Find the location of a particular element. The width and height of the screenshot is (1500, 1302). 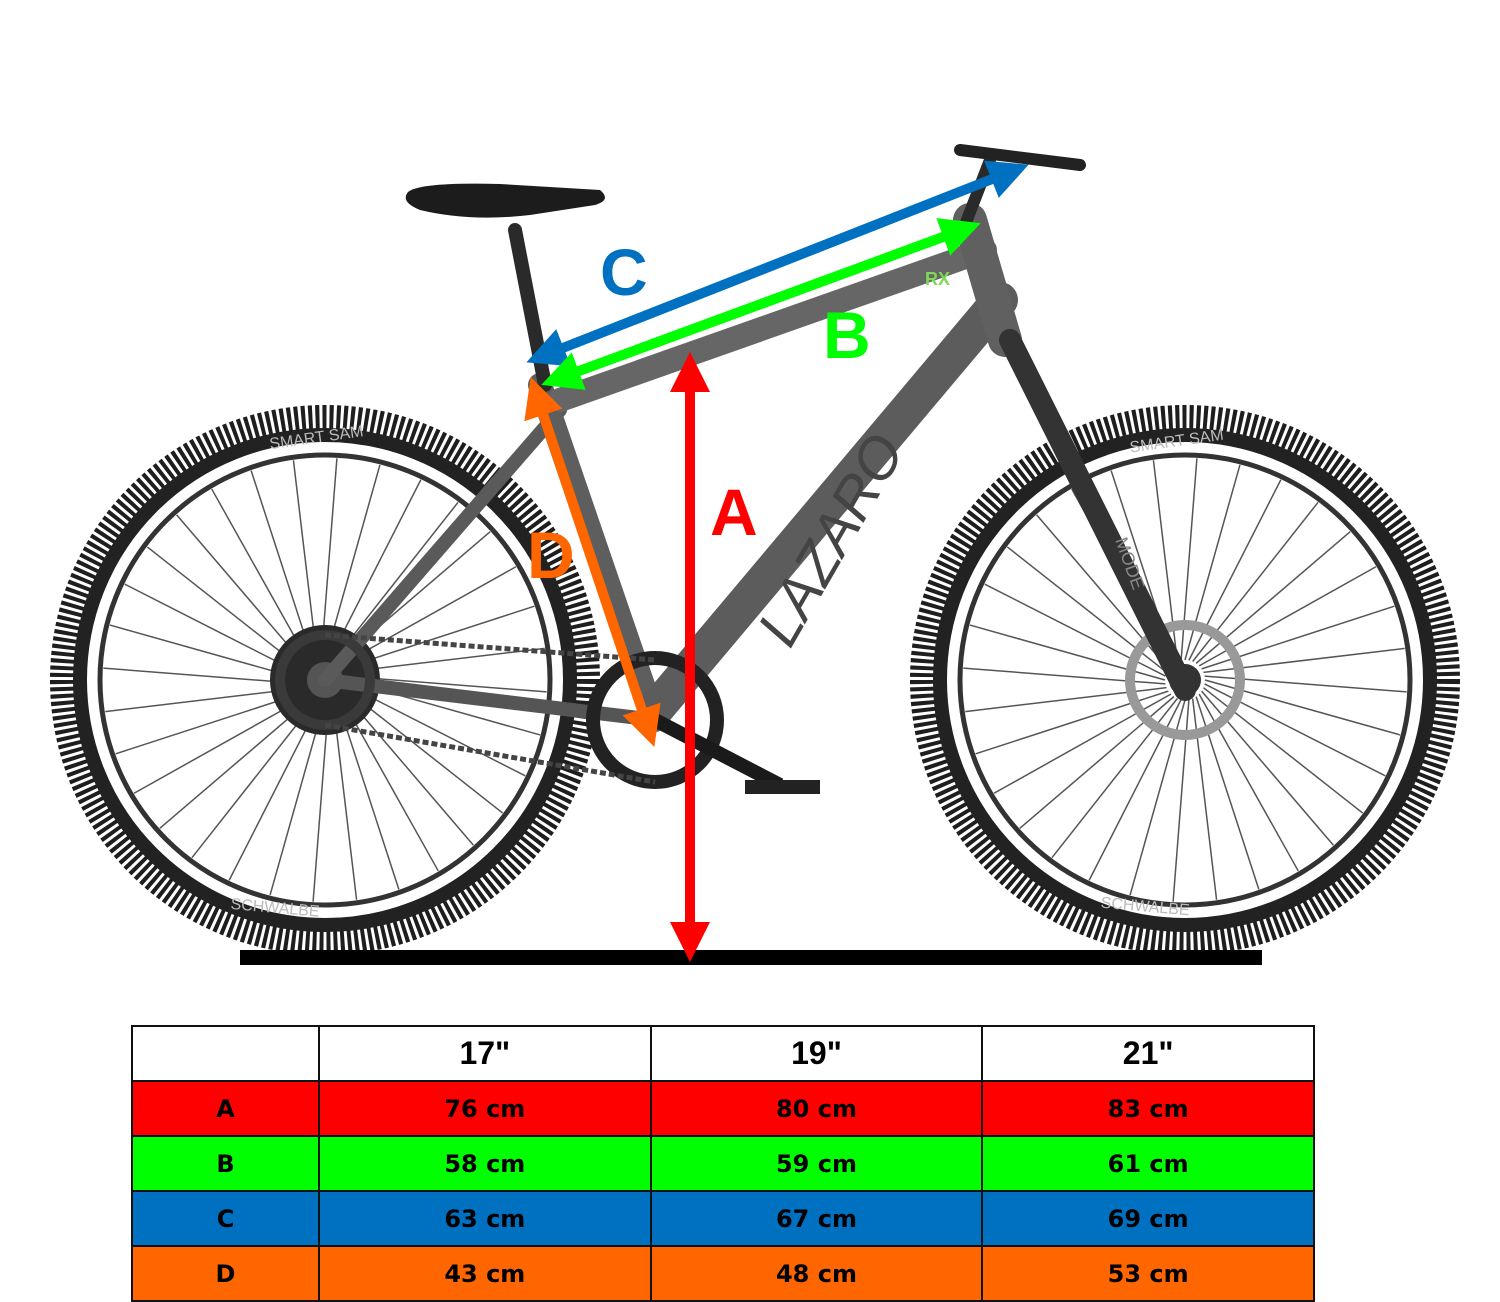

table-cell: 69 cm is located at coordinates (1148, 1218).